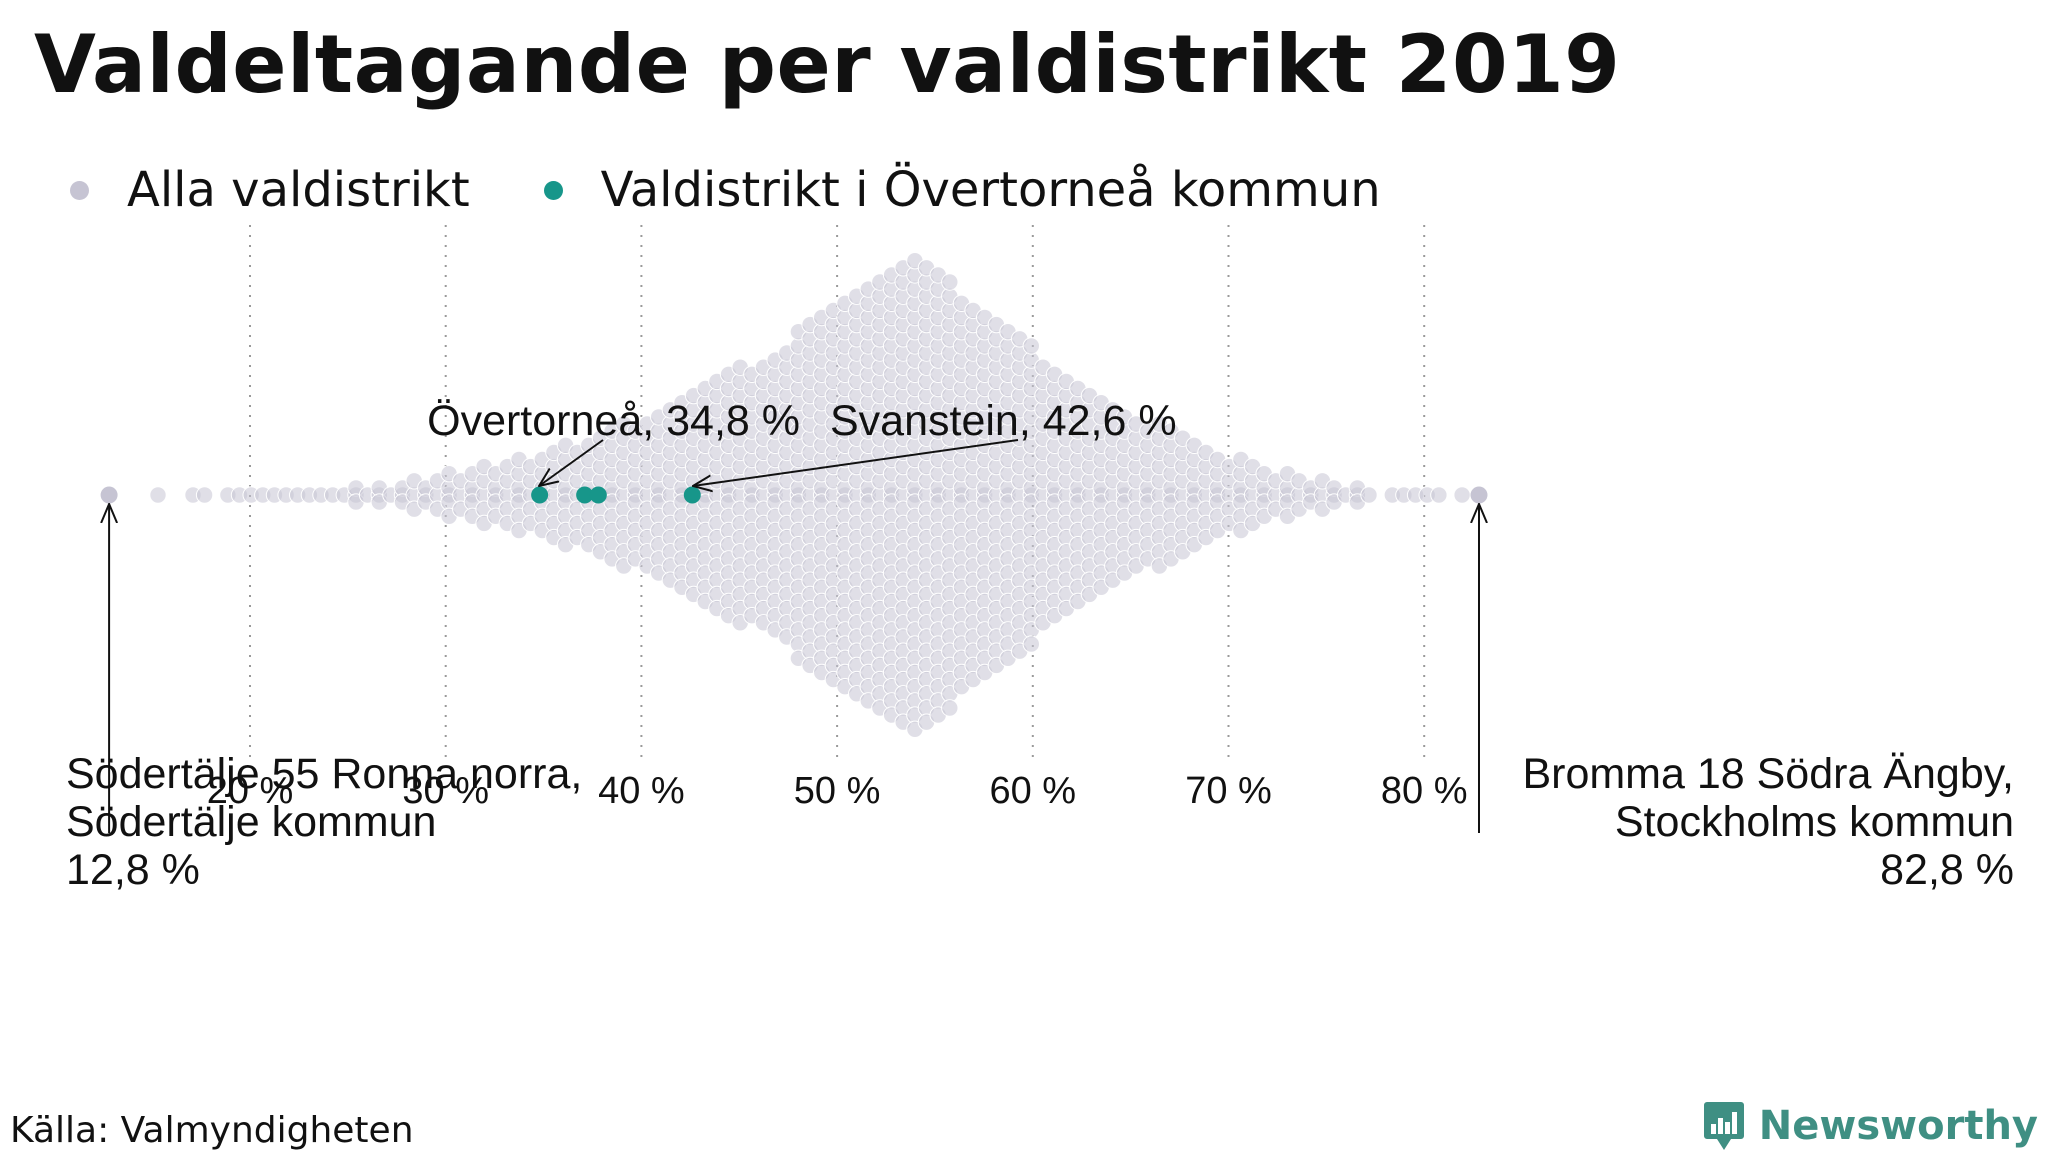 The image size is (2048, 1152). What do you see at coordinates (571, 462) in the screenshot?
I see `annotation-arrow-overtornea` at bounding box center [571, 462].